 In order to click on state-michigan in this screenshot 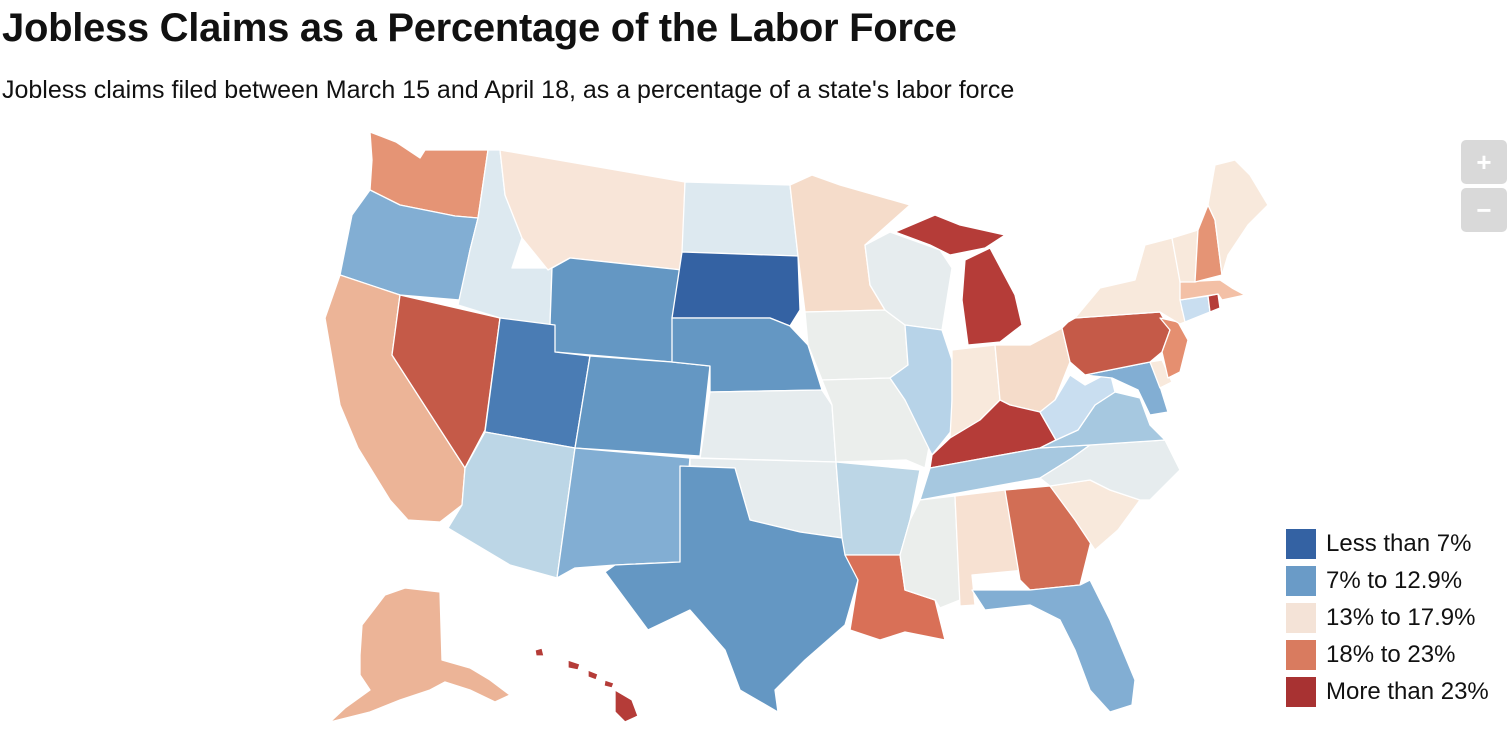, I will do `click(958, 280)`.